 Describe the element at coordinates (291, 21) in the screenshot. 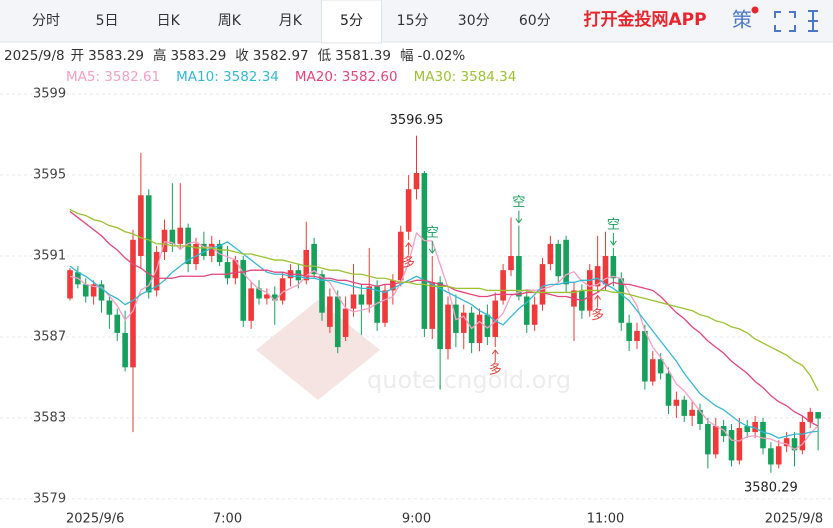

I see `tab: 月K` at that location.